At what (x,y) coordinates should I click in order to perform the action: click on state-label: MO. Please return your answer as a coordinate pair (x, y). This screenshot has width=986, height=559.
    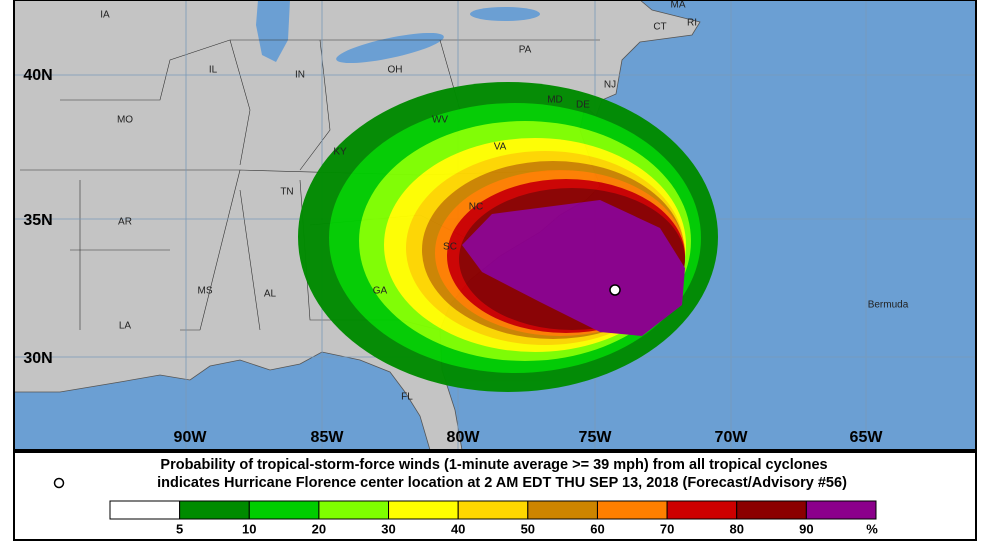
    Looking at the image, I should click on (125, 120).